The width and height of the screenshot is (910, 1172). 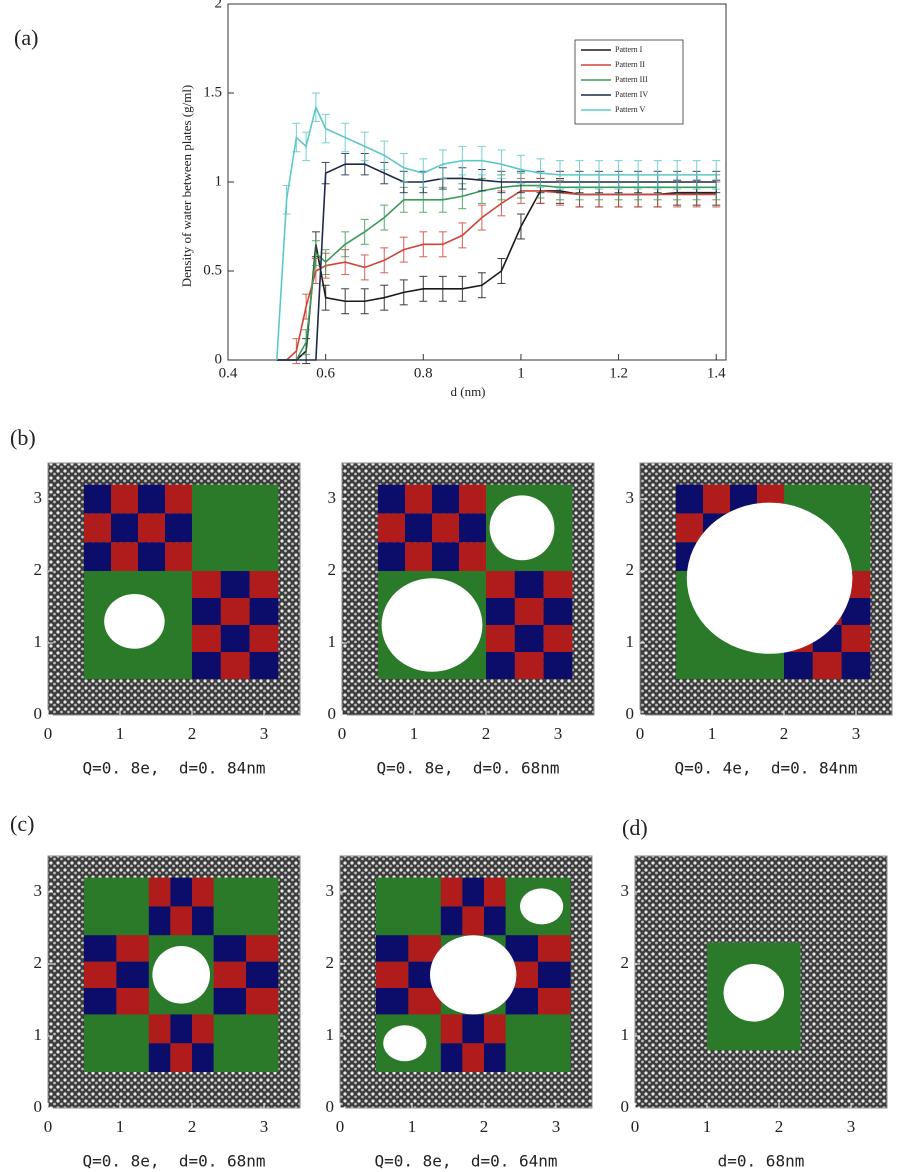 I want to click on caption: Q=0. 4e, d=0. 84nm, so click(x=765, y=768).